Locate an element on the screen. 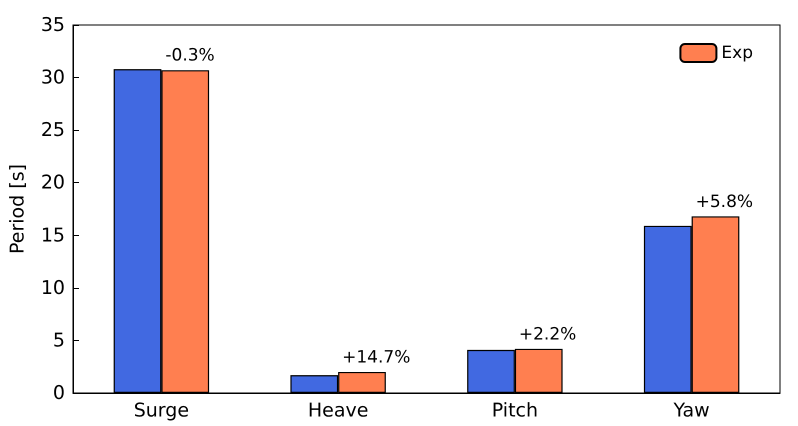 Image resolution: width=798 pixels, height=426 pixels. x-tick-label: Pitch is located at coordinates (515, 411).